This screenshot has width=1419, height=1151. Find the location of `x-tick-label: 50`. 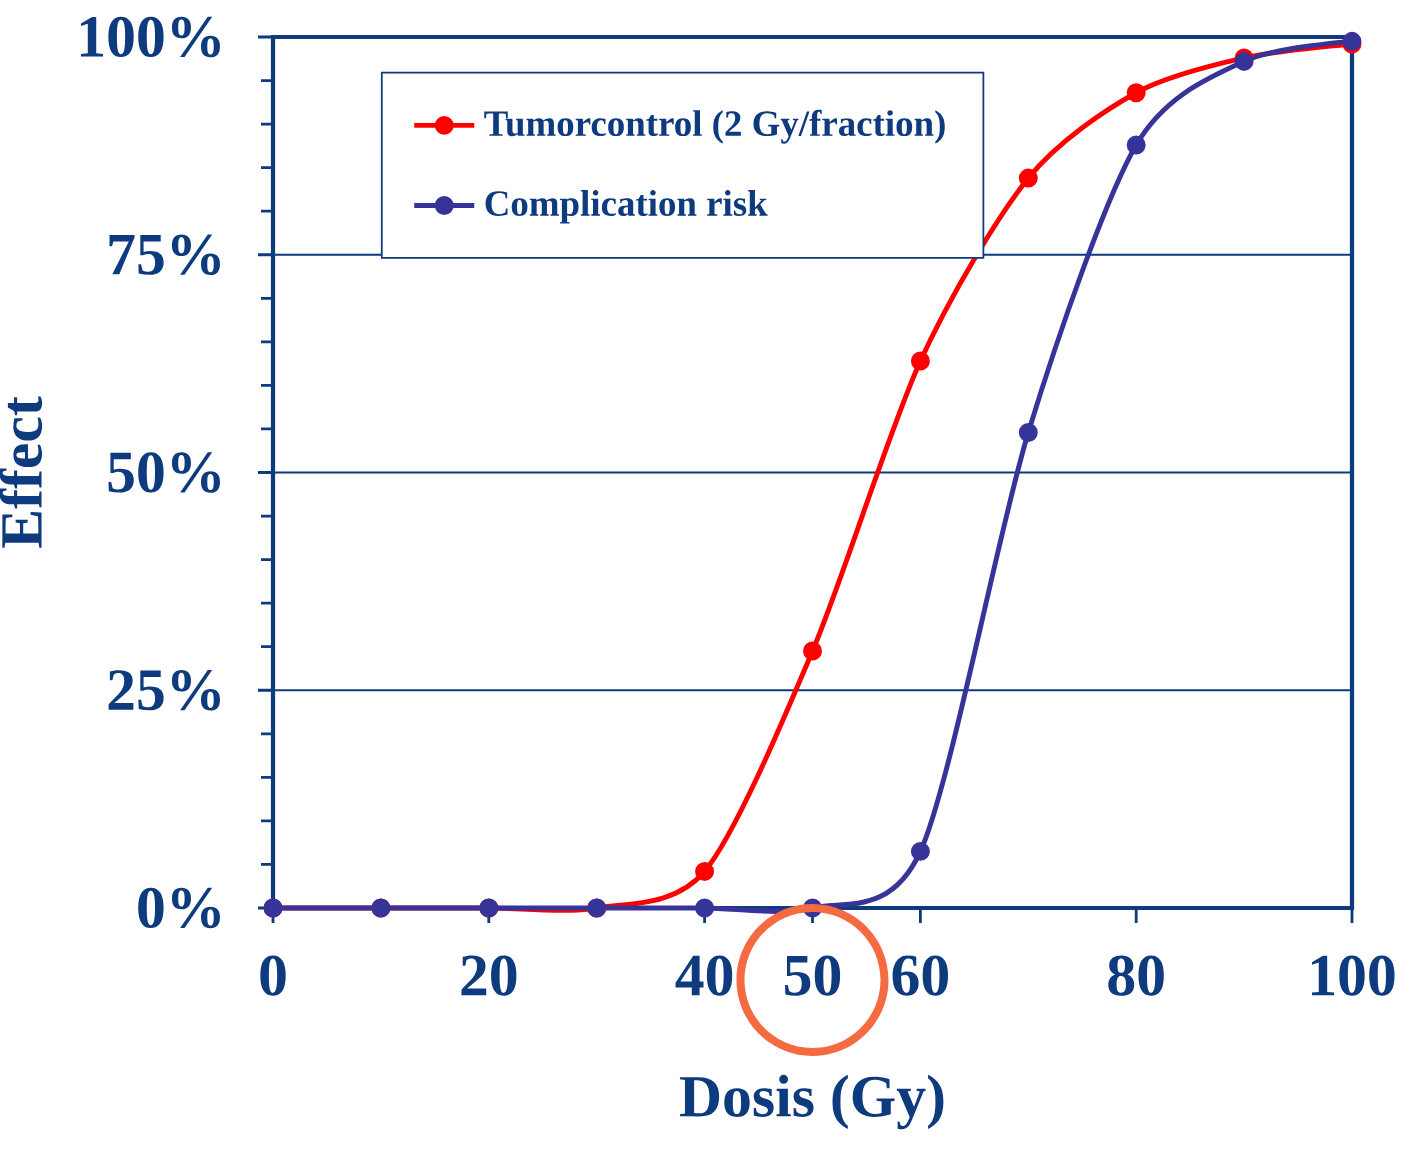

x-tick-label: 50 is located at coordinates (812, 975).